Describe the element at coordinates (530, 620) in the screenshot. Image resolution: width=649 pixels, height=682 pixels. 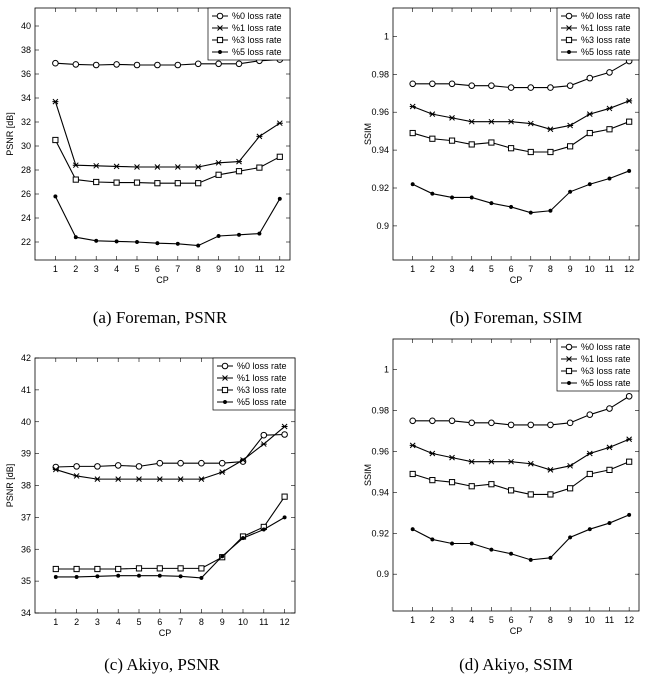
I see `x-tick-label: 7` at that location.